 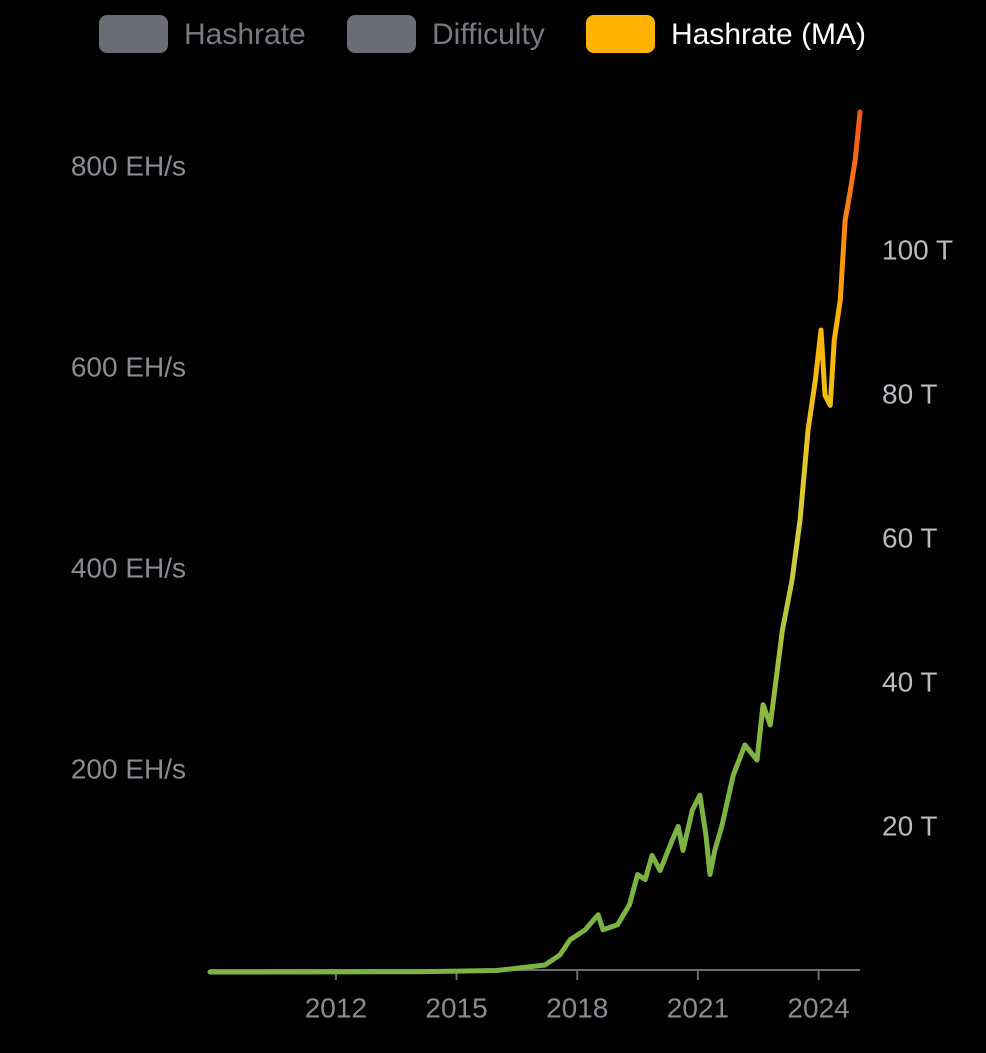 What do you see at coordinates (128, 166) in the screenshot?
I see `y-tick-label: 800 EH/s` at bounding box center [128, 166].